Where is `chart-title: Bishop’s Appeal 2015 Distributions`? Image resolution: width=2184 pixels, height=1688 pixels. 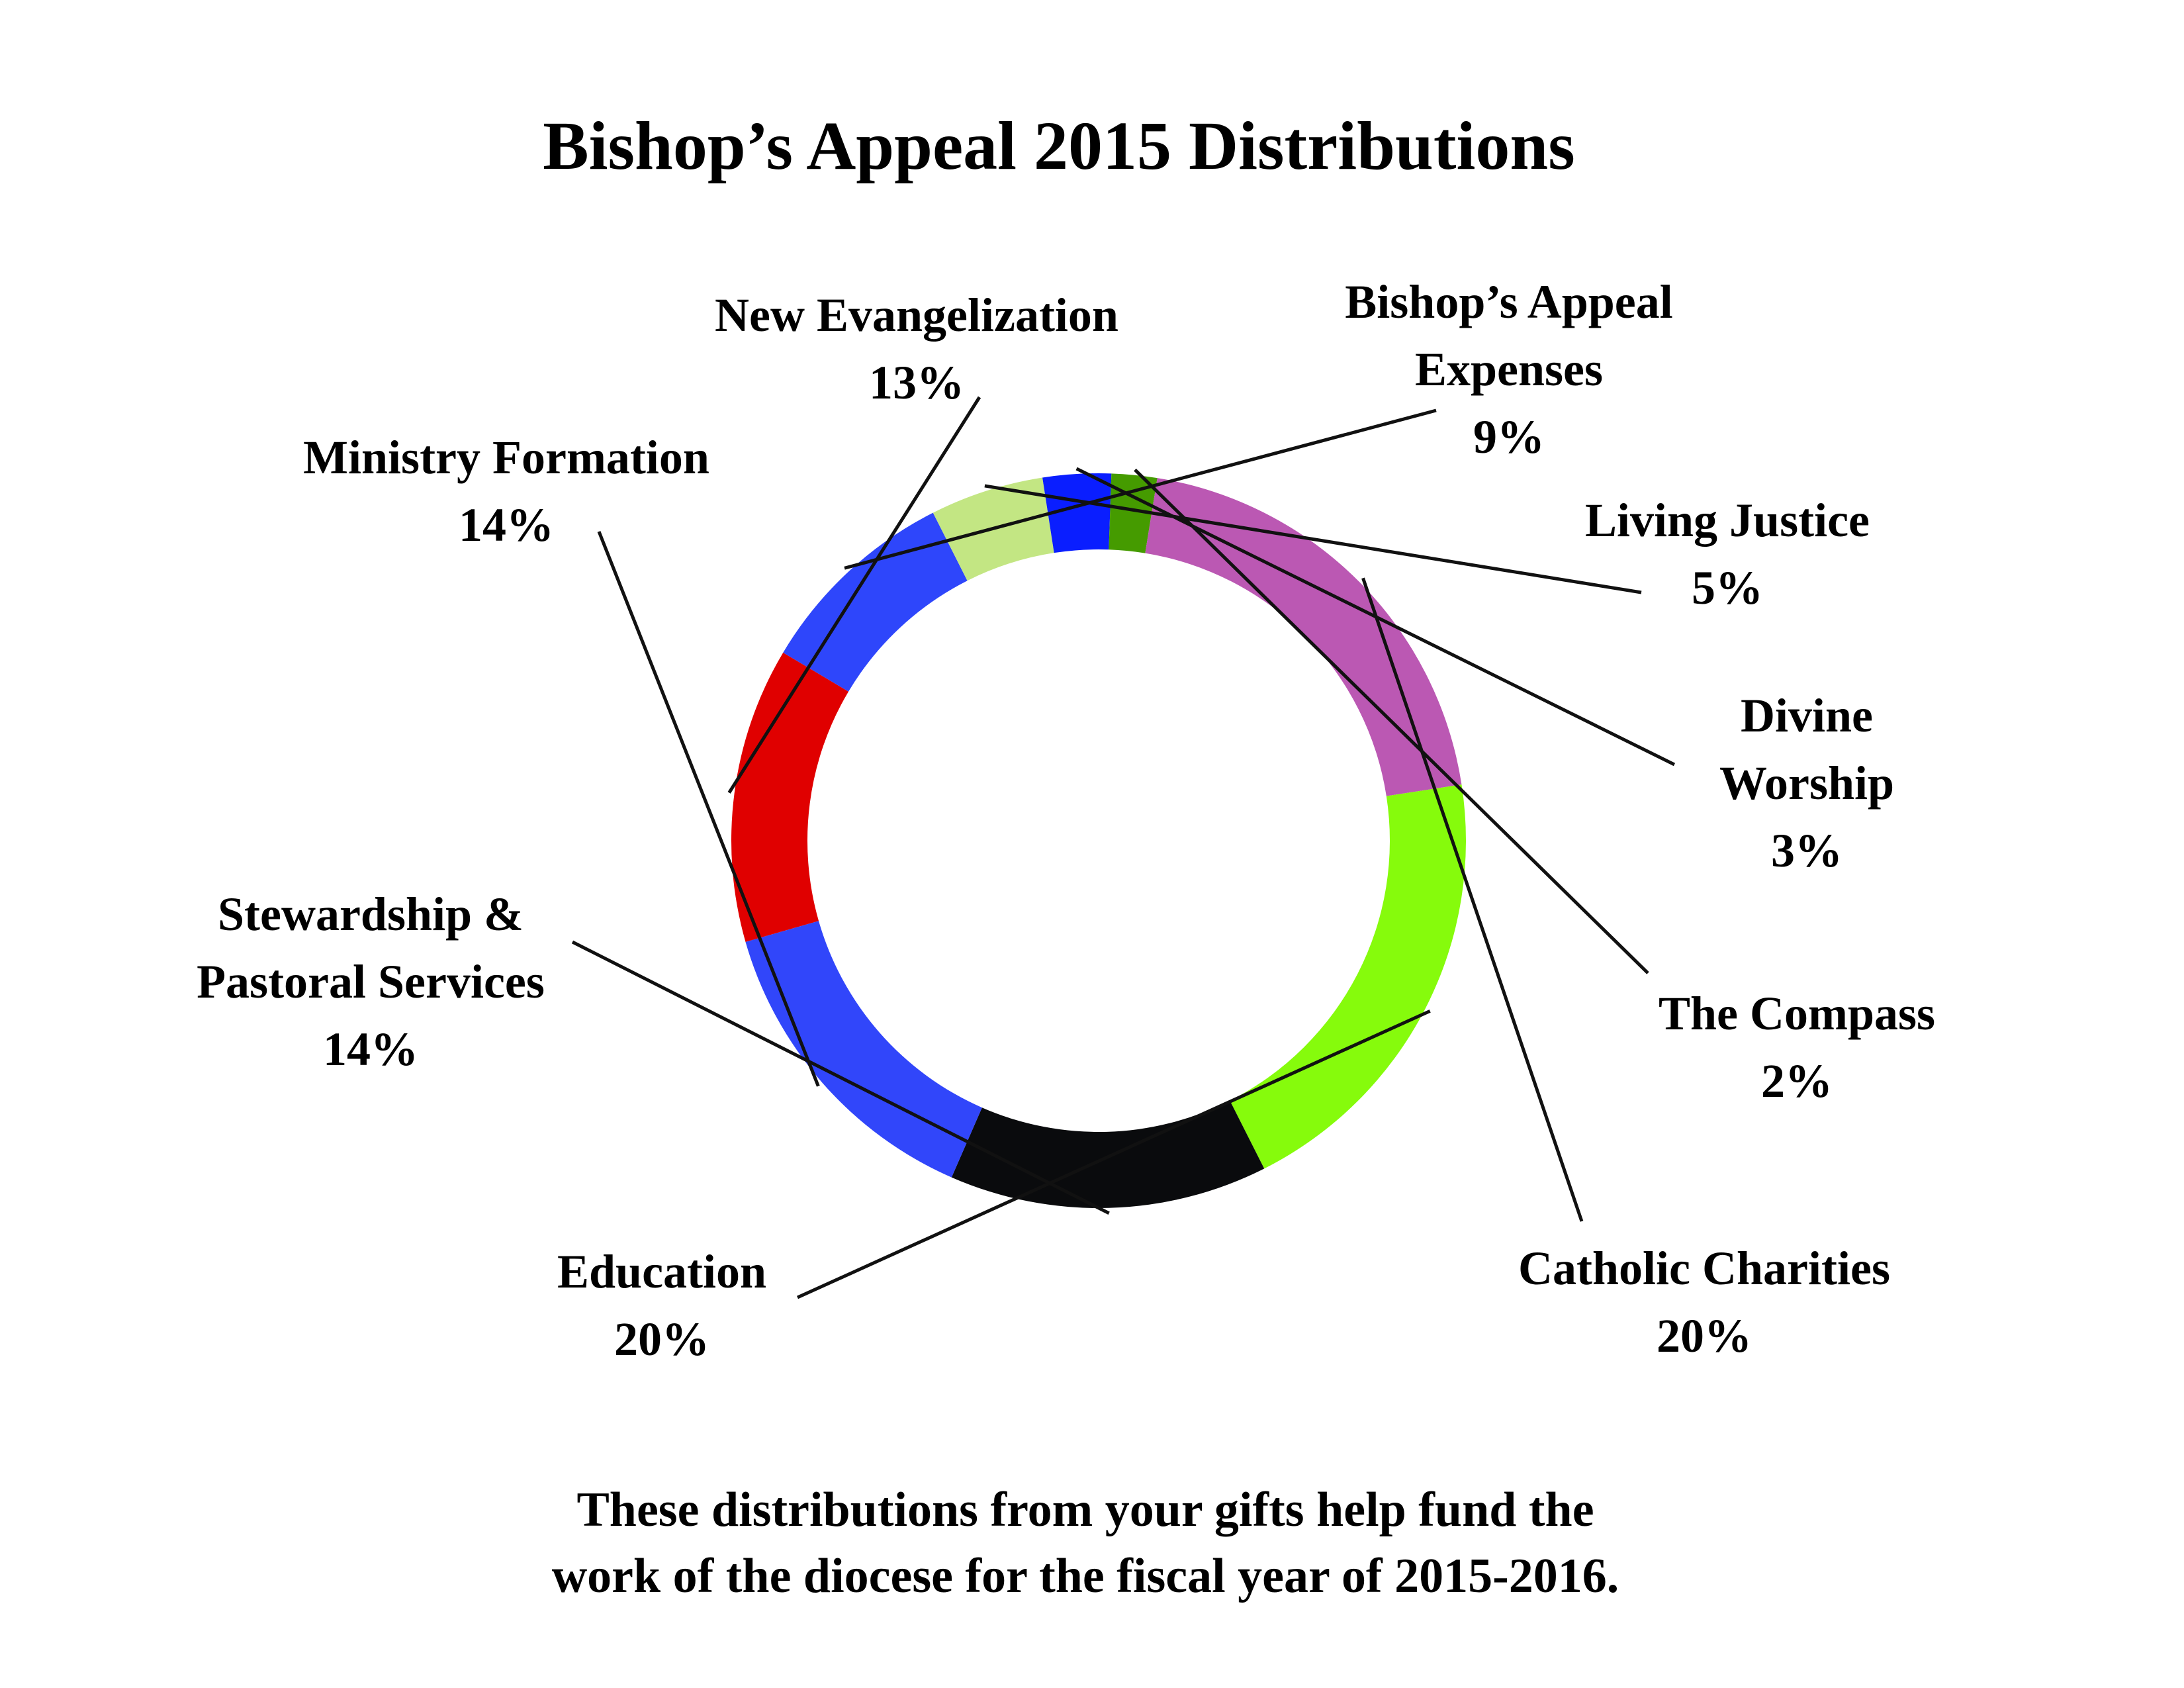
chart-title: Bishop’s Appeal 2015 Distributions is located at coordinates (1058, 146).